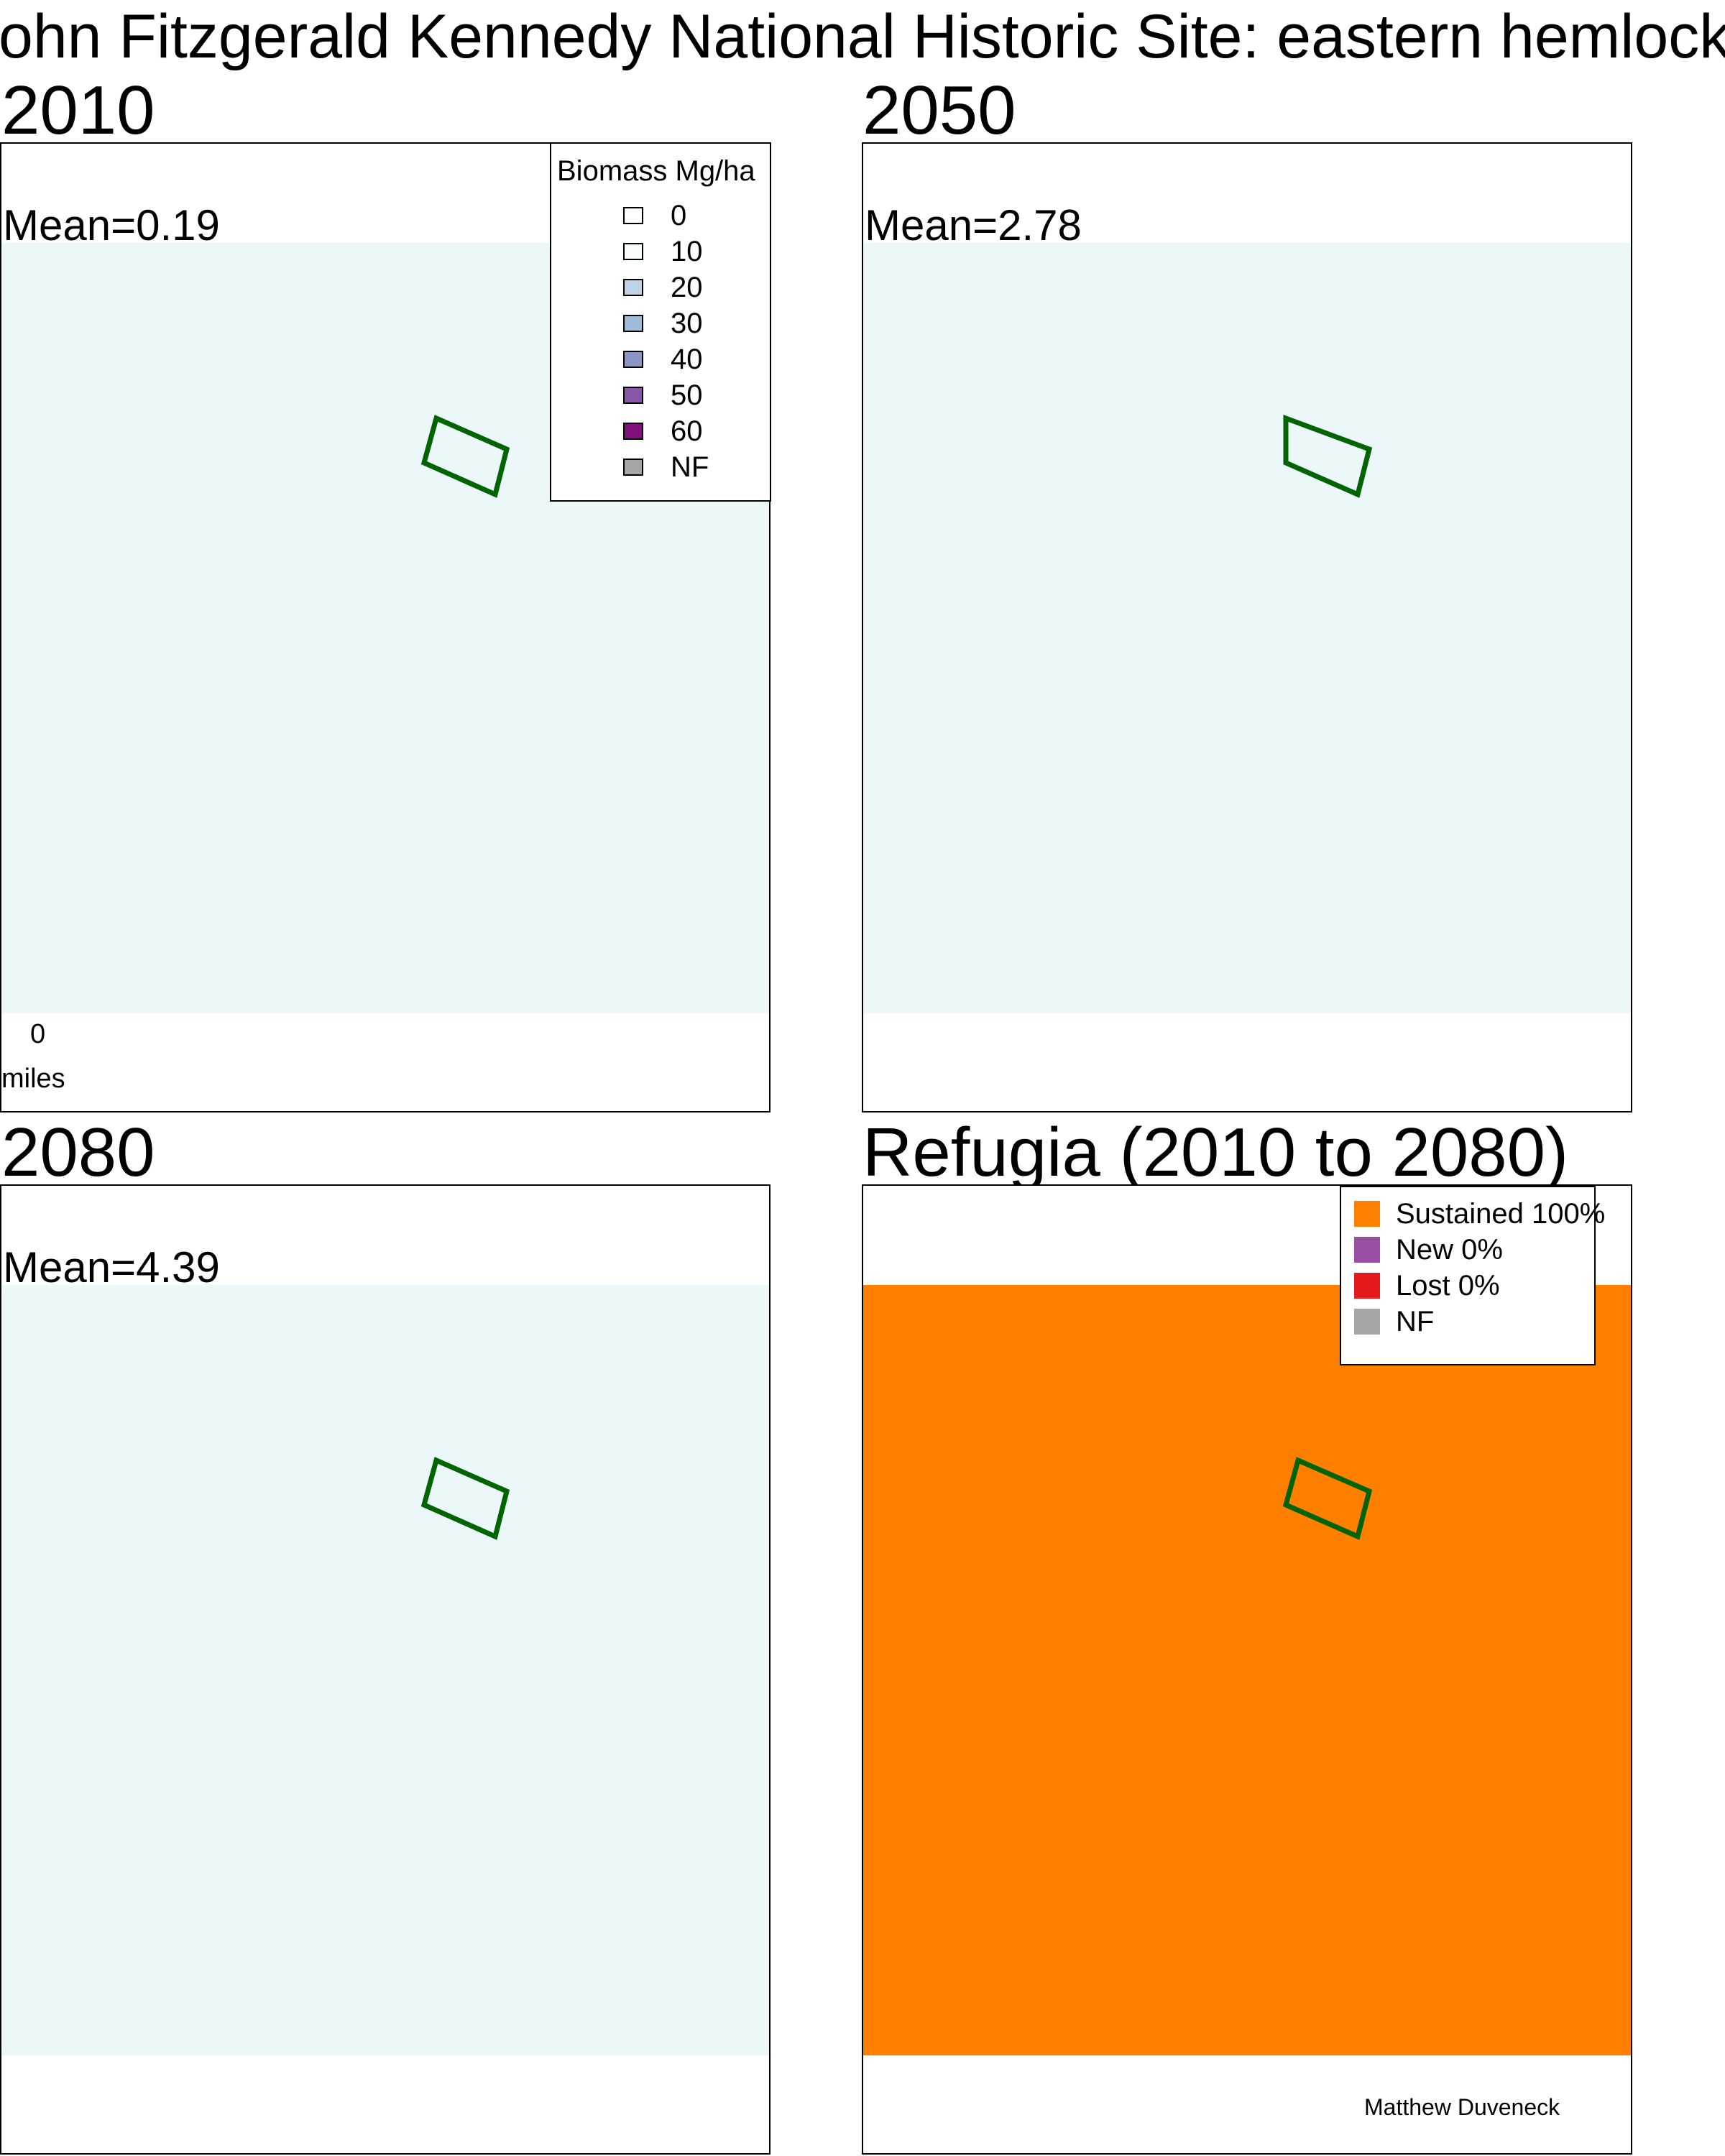 This screenshot has width=1725, height=2156. What do you see at coordinates (78, 1153) in the screenshot?
I see `panel-title-2080: 2080` at bounding box center [78, 1153].